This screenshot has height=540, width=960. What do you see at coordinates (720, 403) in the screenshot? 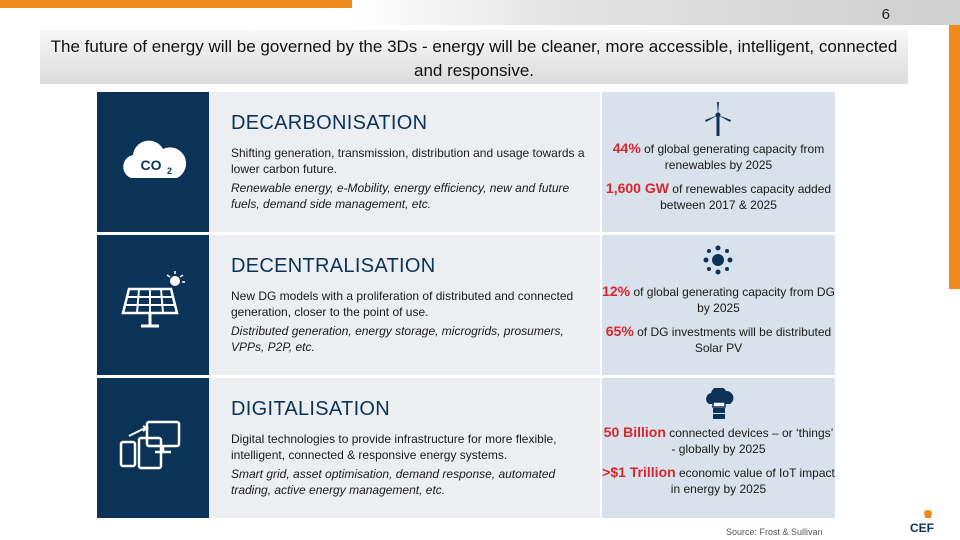
I see `cloud-server-icon` at bounding box center [720, 403].